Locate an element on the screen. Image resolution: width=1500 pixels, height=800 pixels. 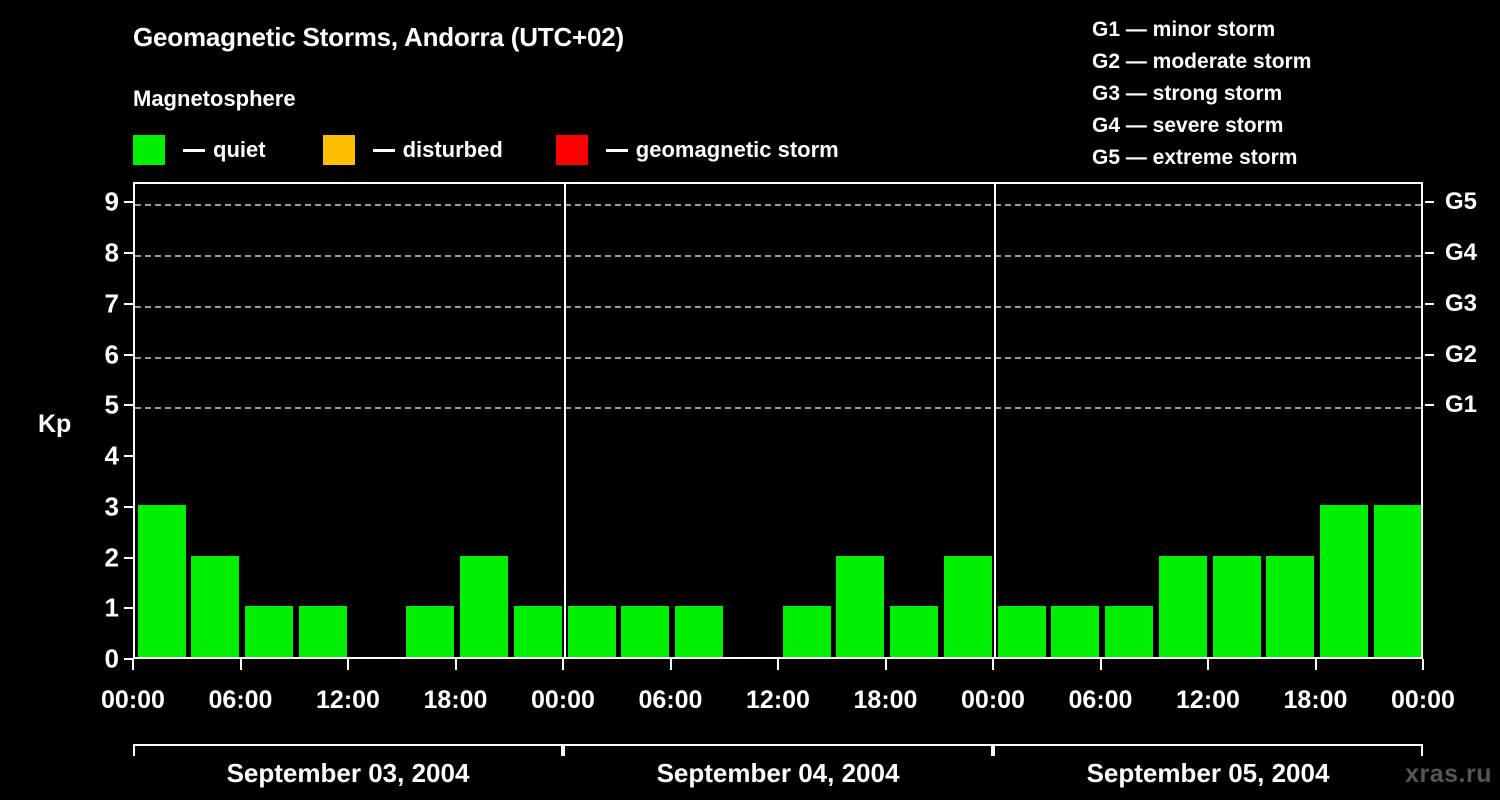
y-tick-label-1: 1 is located at coordinates (111, 607).